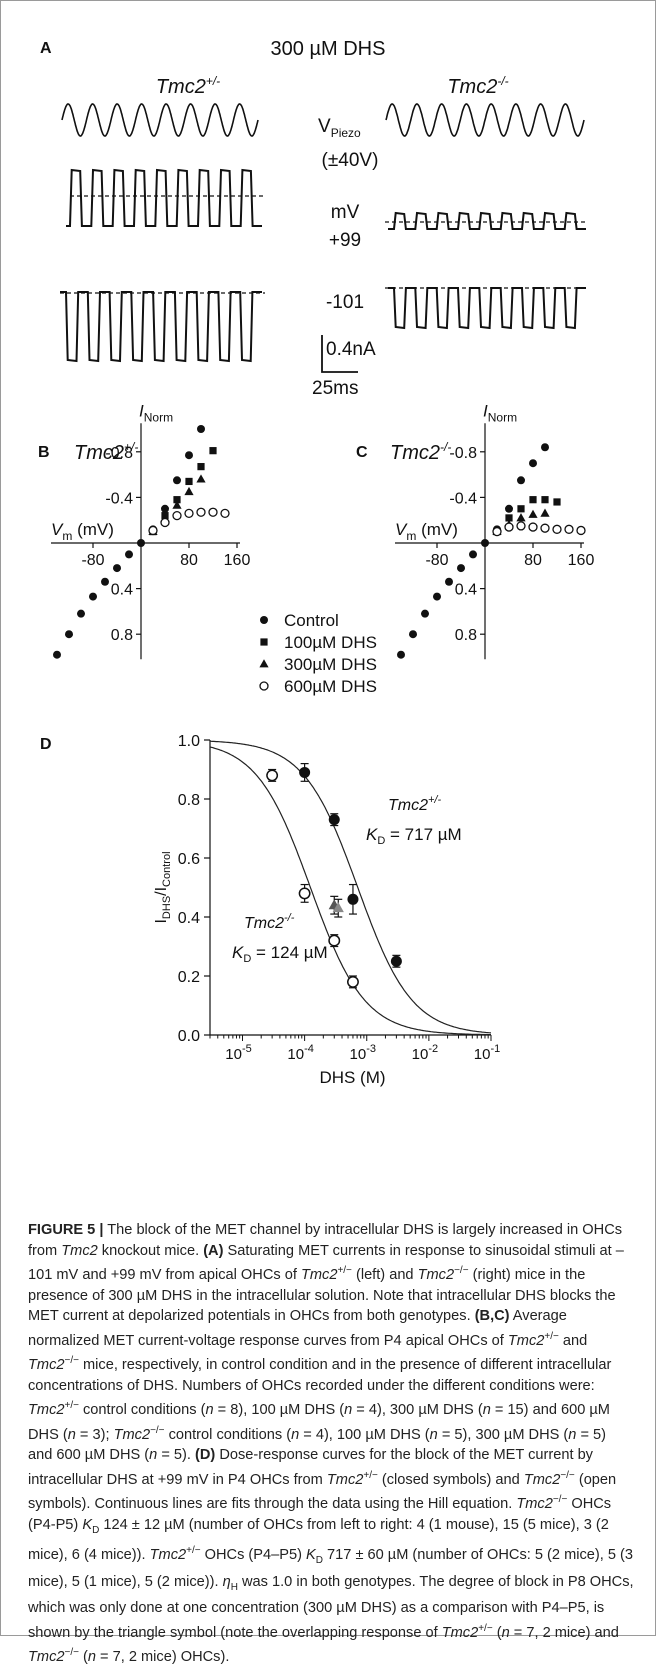  What do you see at coordinates (163, 887) in the screenshot?
I see `y-axis-label: IDHS/IControl` at bounding box center [163, 887].